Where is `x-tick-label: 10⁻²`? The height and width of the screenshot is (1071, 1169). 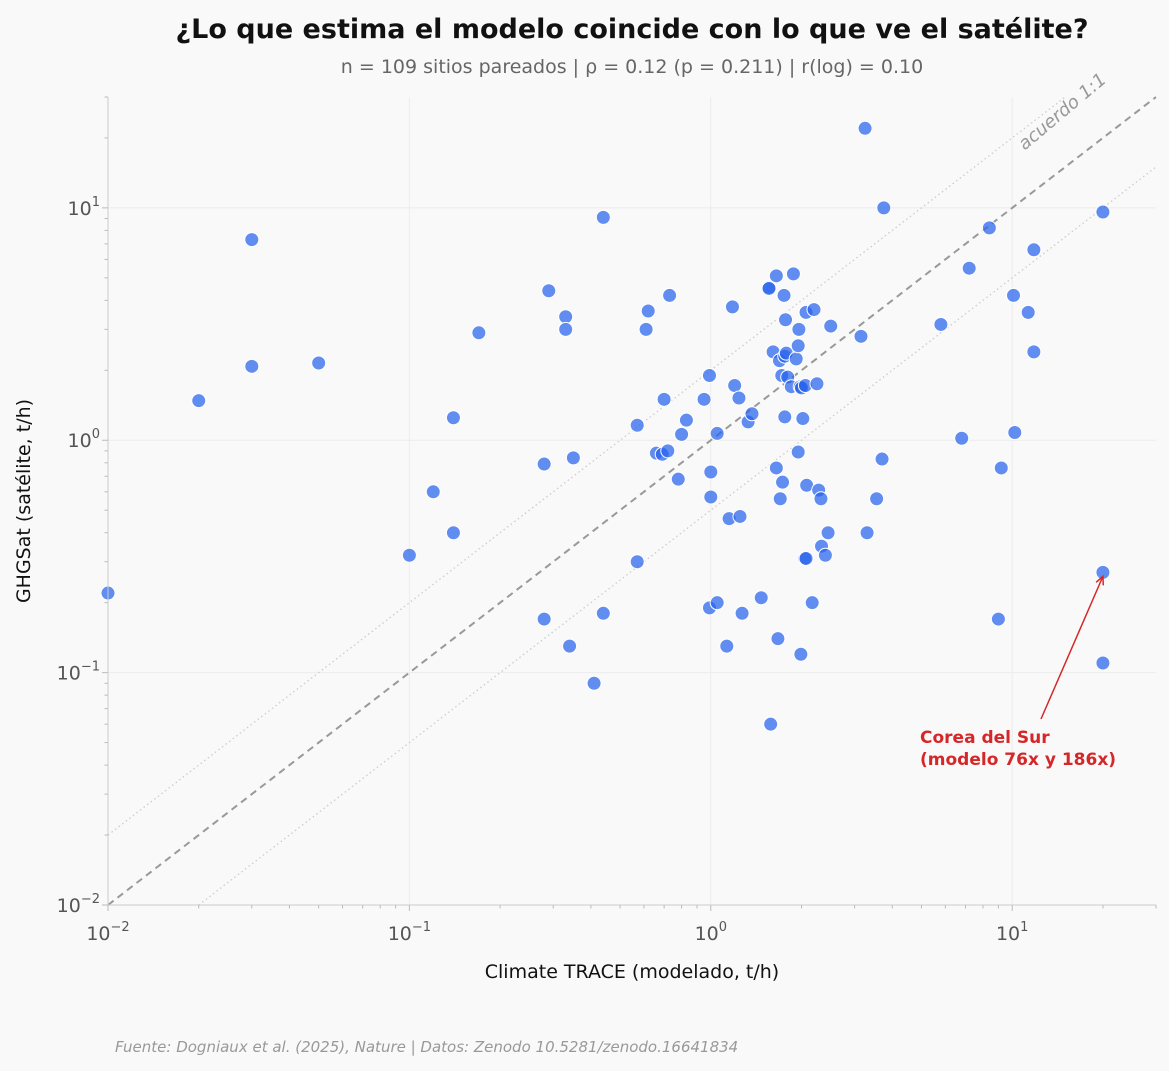
x-tick-label: 10⁻² is located at coordinates (107, 932).